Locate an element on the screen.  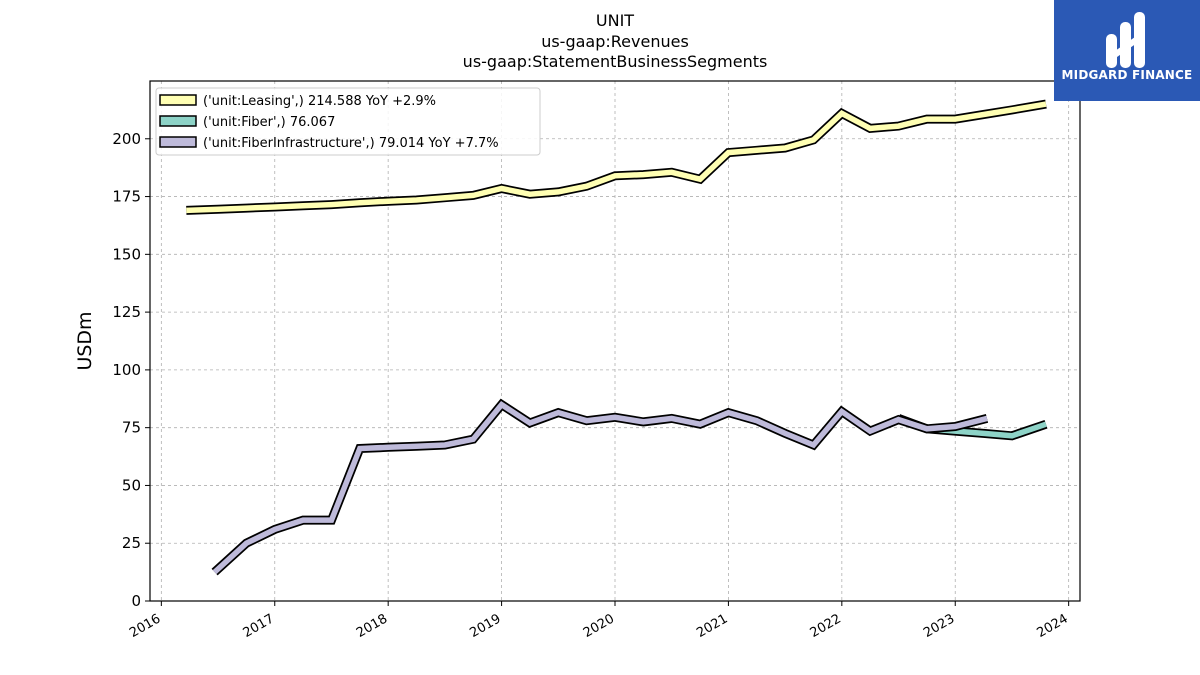
y-tick-label: 150 is located at coordinates (126, 254).